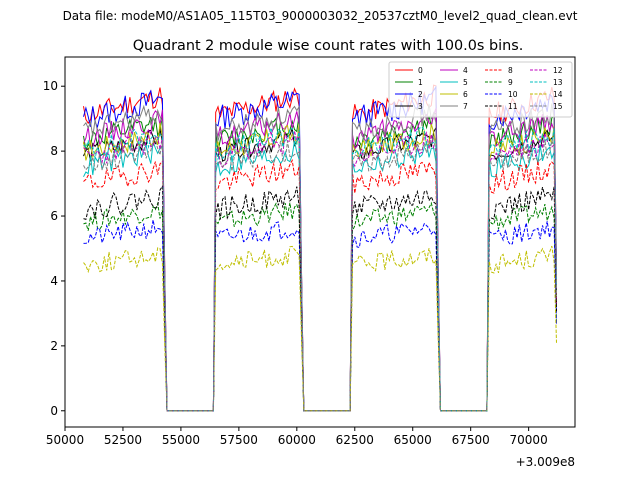 This screenshot has height=480, width=640. Describe the element at coordinates (471, 440) in the screenshot. I see `x-tick-label: 67500` at that location.